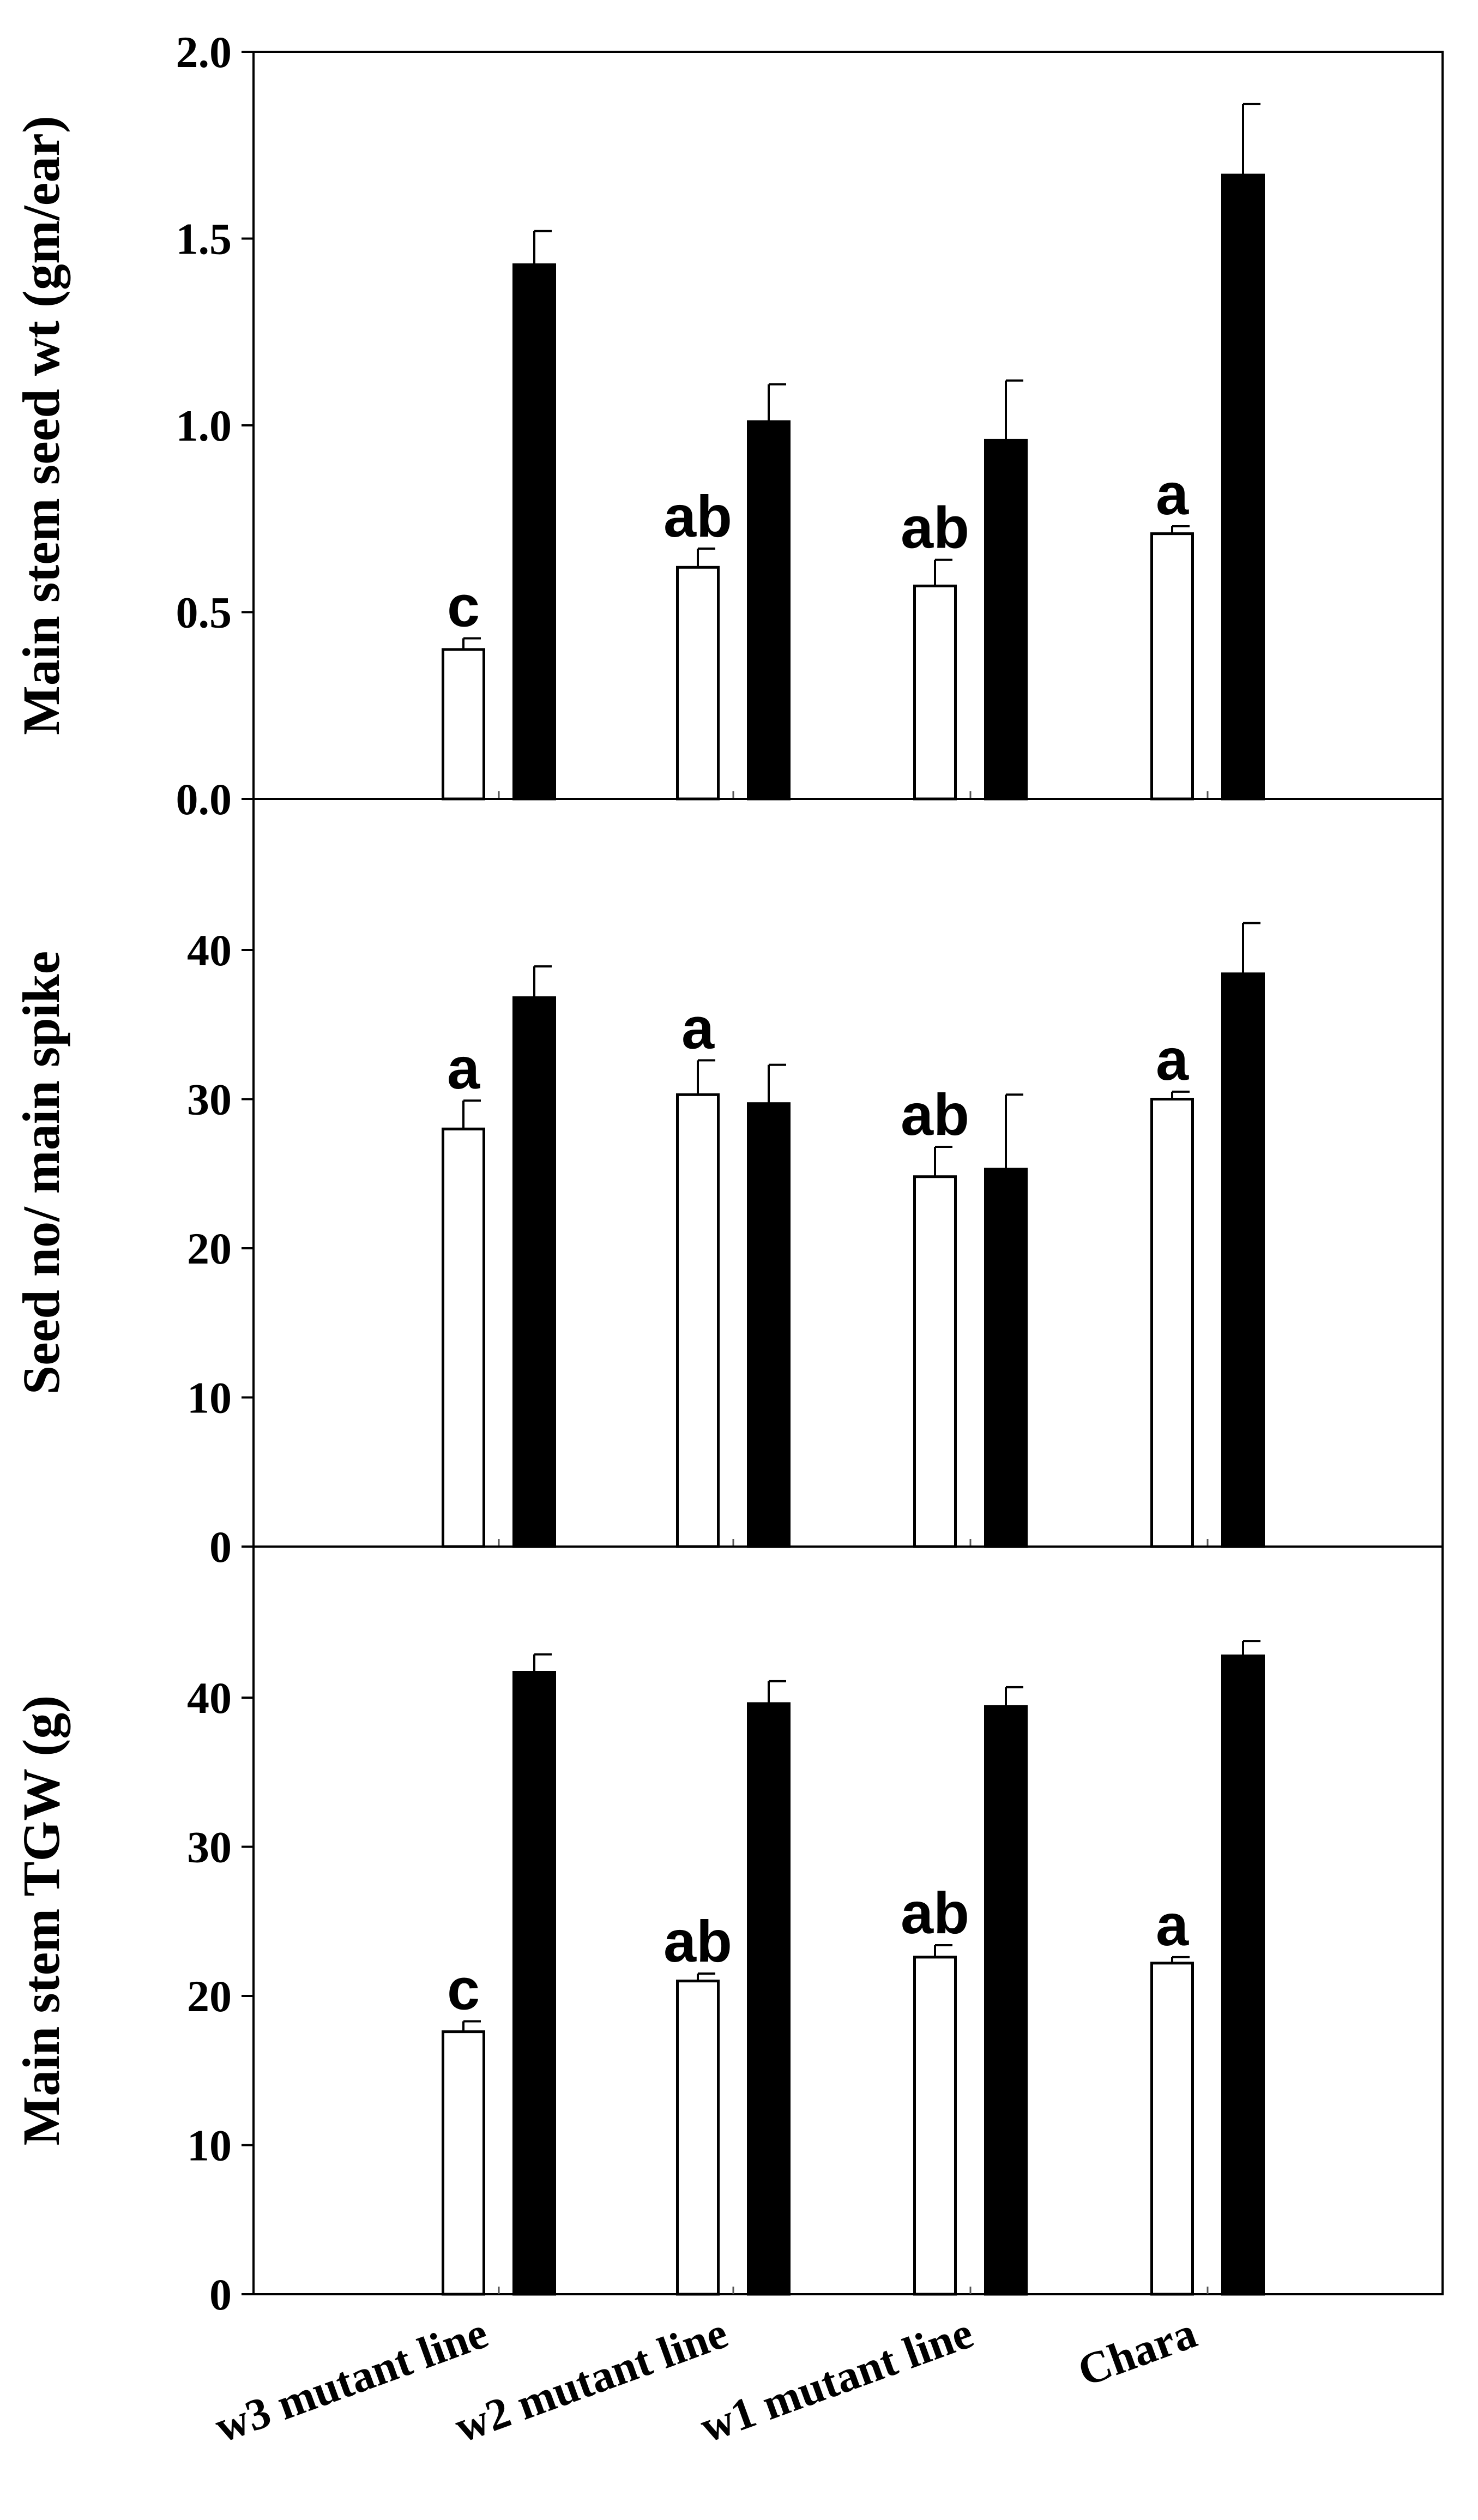  Describe the element at coordinates (351, 2379) in the screenshot. I see `category-label: w3 mutant line` at that location.